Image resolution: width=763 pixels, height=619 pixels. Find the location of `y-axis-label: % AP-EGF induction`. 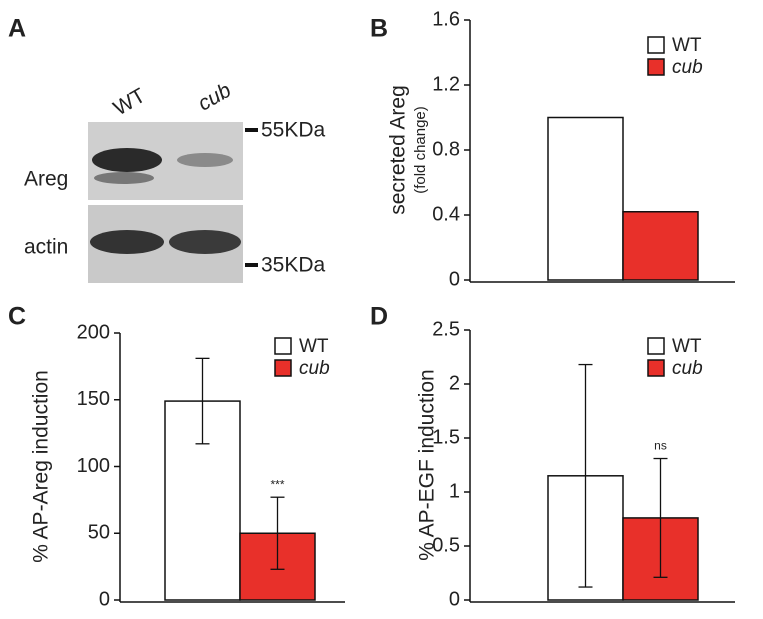

y-axis-label: % AP-EGF induction is located at coordinates (427, 464).